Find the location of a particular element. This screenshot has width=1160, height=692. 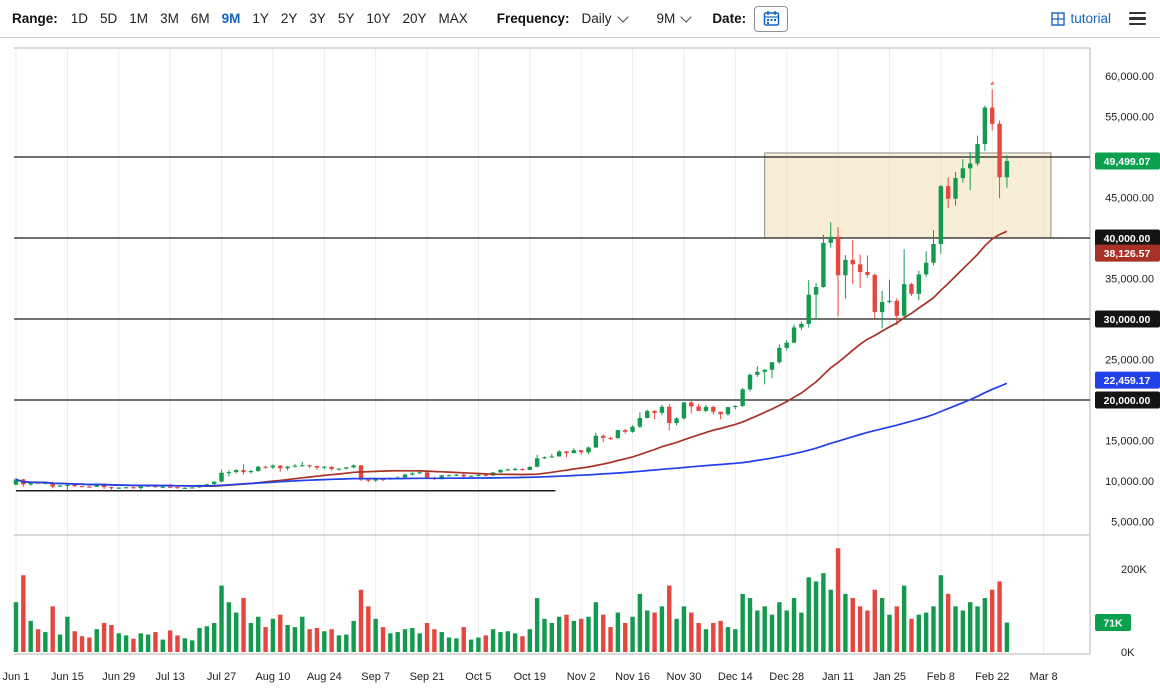

volume-bars is located at coordinates (511, 600).